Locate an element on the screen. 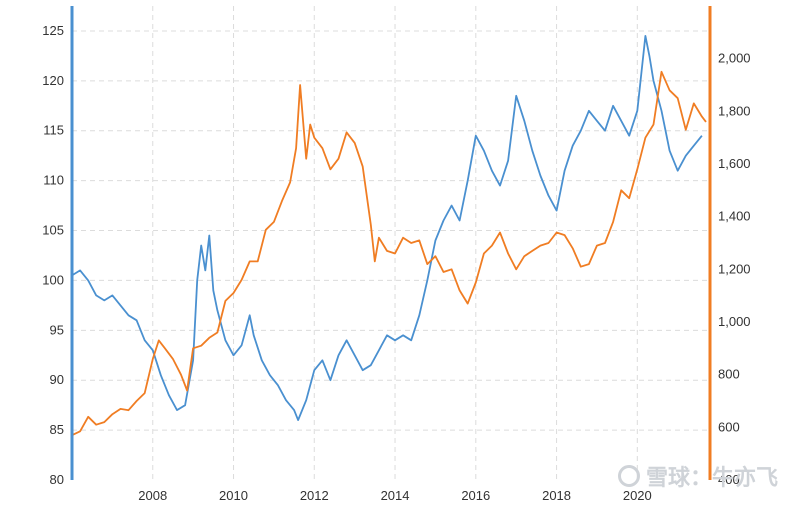 This screenshot has height=509, width=800. x-tick-label: 2014 is located at coordinates (395, 495).